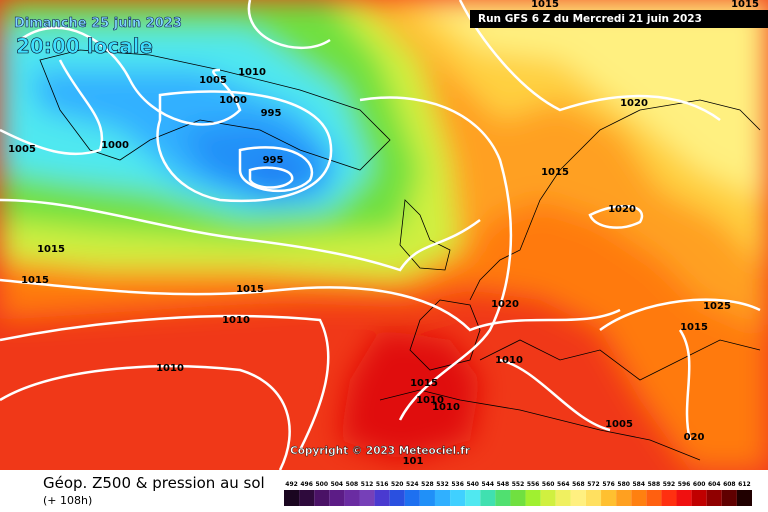 Image resolution: width=768 pixels, height=512 pixels. Describe the element at coordinates (321, 484) in the screenshot. I see `scale-label: 500` at that location.